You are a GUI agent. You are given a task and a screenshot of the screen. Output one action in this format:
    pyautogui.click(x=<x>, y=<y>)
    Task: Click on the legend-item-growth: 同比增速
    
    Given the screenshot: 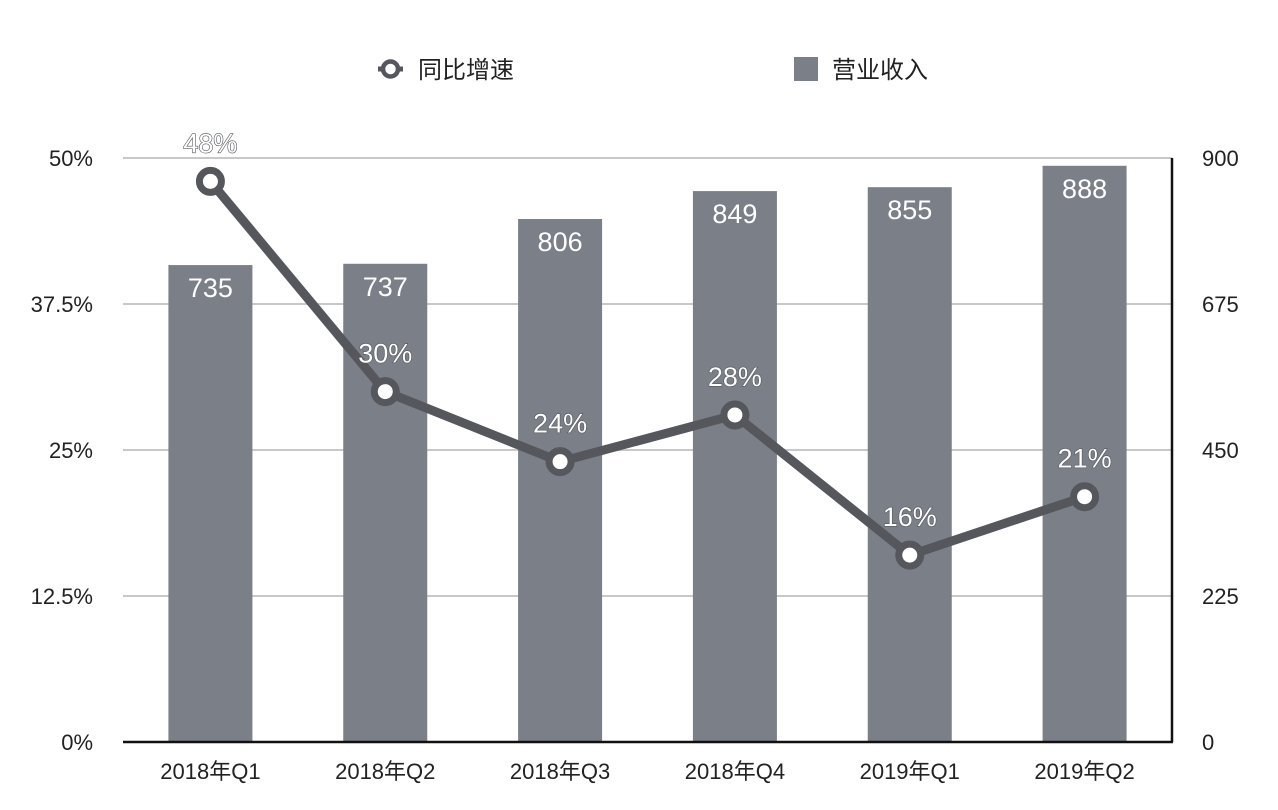 What is the action you would take?
    pyautogui.click(x=446, y=70)
    